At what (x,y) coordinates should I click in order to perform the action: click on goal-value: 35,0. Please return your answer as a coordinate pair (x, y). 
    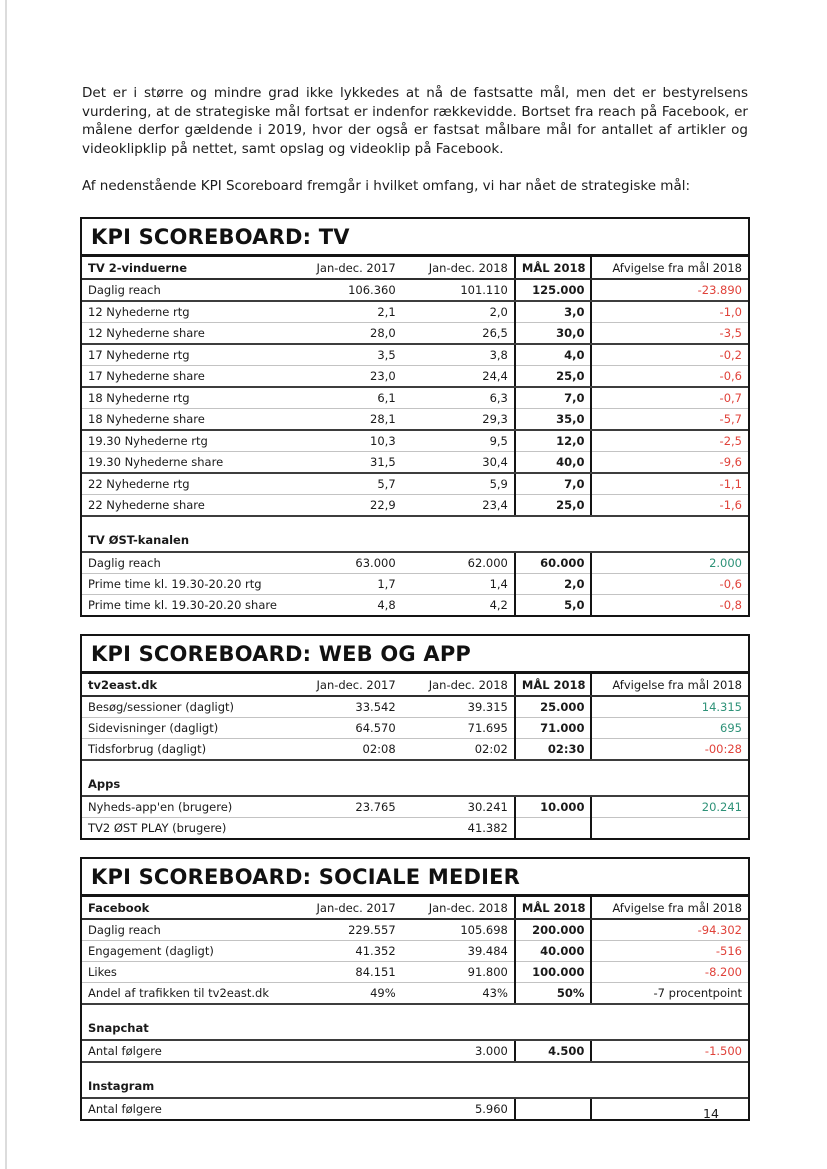
    Looking at the image, I should click on (553, 419).